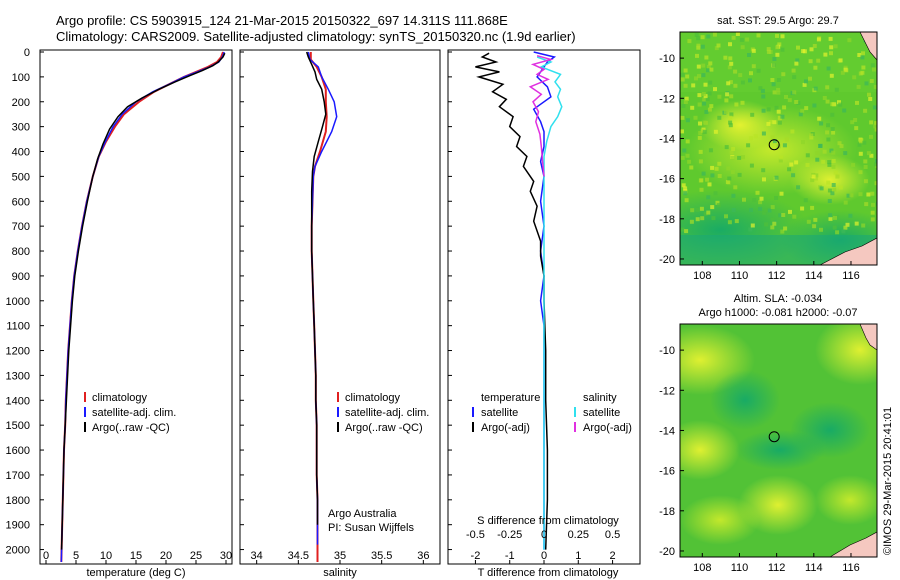  I want to click on diff-series-salinity-satellite, so click(549, 303).